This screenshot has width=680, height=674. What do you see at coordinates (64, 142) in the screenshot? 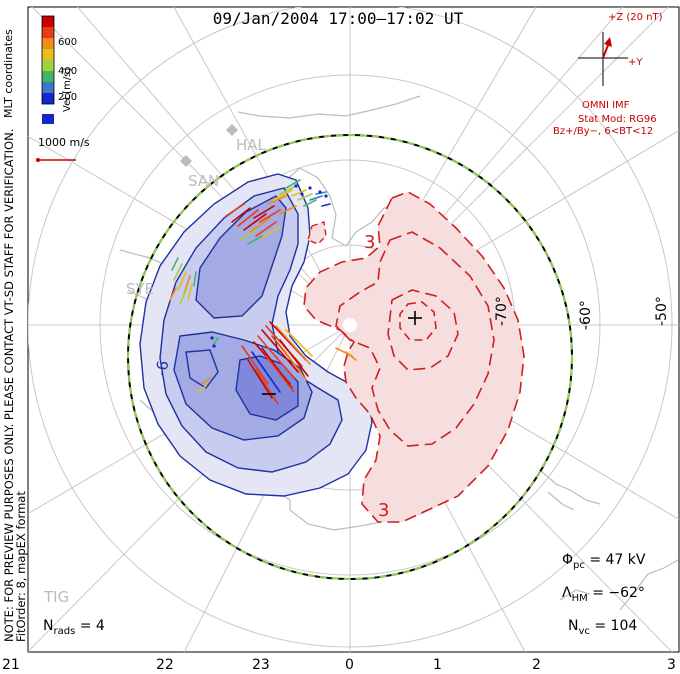
I see `velocity-scale-label: 1000 m/s` at bounding box center [64, 142].